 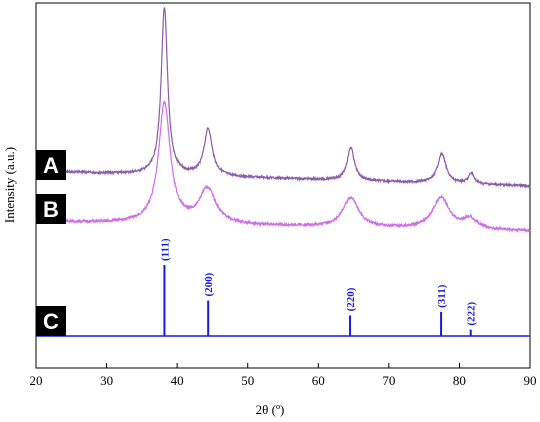 I want to click on x-axis-title: 2θ (º), so click(x=270, y=409).